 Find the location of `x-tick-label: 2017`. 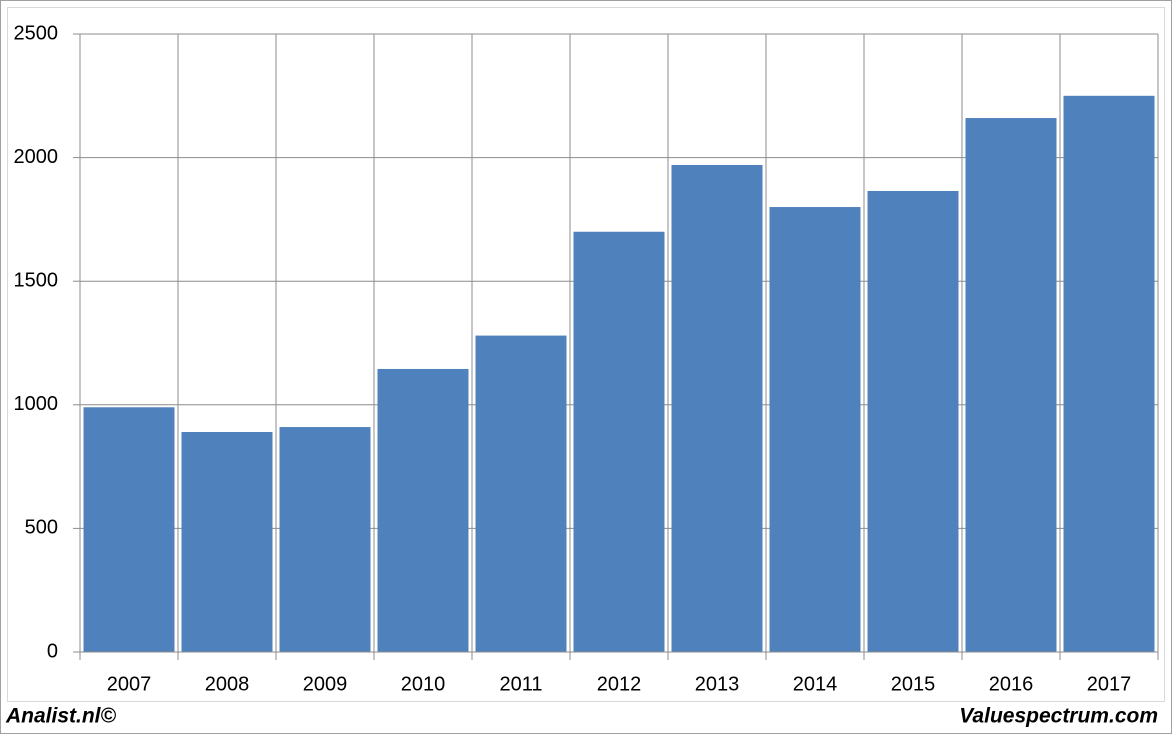

x-tick-label: 2017 is located at coordinates (1109, 684).